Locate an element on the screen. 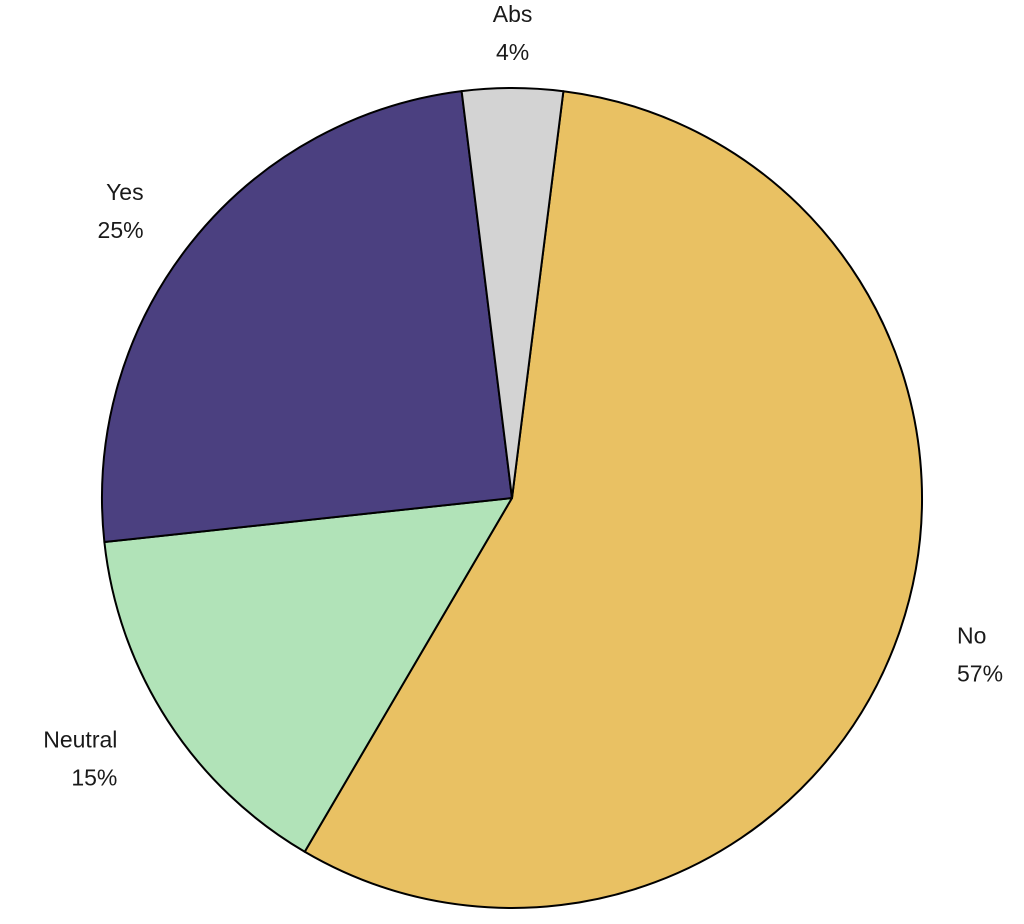 The height and width of the screenshot is (924, 1024). slice-value-no: 57% is located at coordinates (980, 673).